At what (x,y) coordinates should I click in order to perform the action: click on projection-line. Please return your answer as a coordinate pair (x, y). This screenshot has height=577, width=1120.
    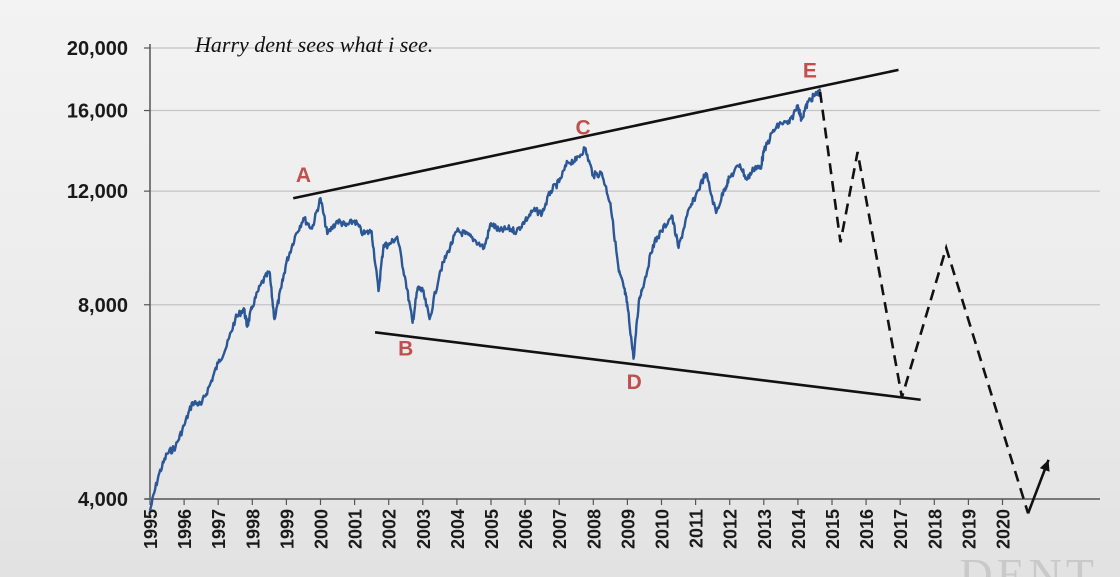
    Looking at the image, I should click on (924, 302).